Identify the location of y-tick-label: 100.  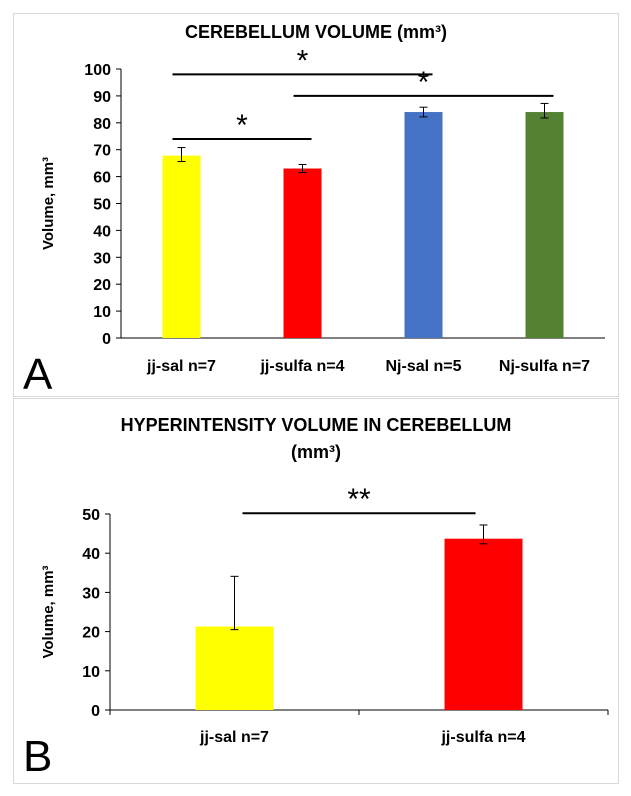
(97, 70).